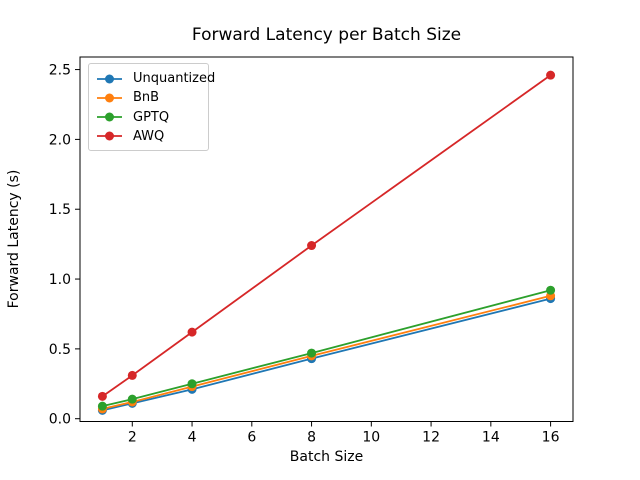 This screenshot has height=480, width=640. I want to click on y-tick-label: 1.5, so click(60, 210).